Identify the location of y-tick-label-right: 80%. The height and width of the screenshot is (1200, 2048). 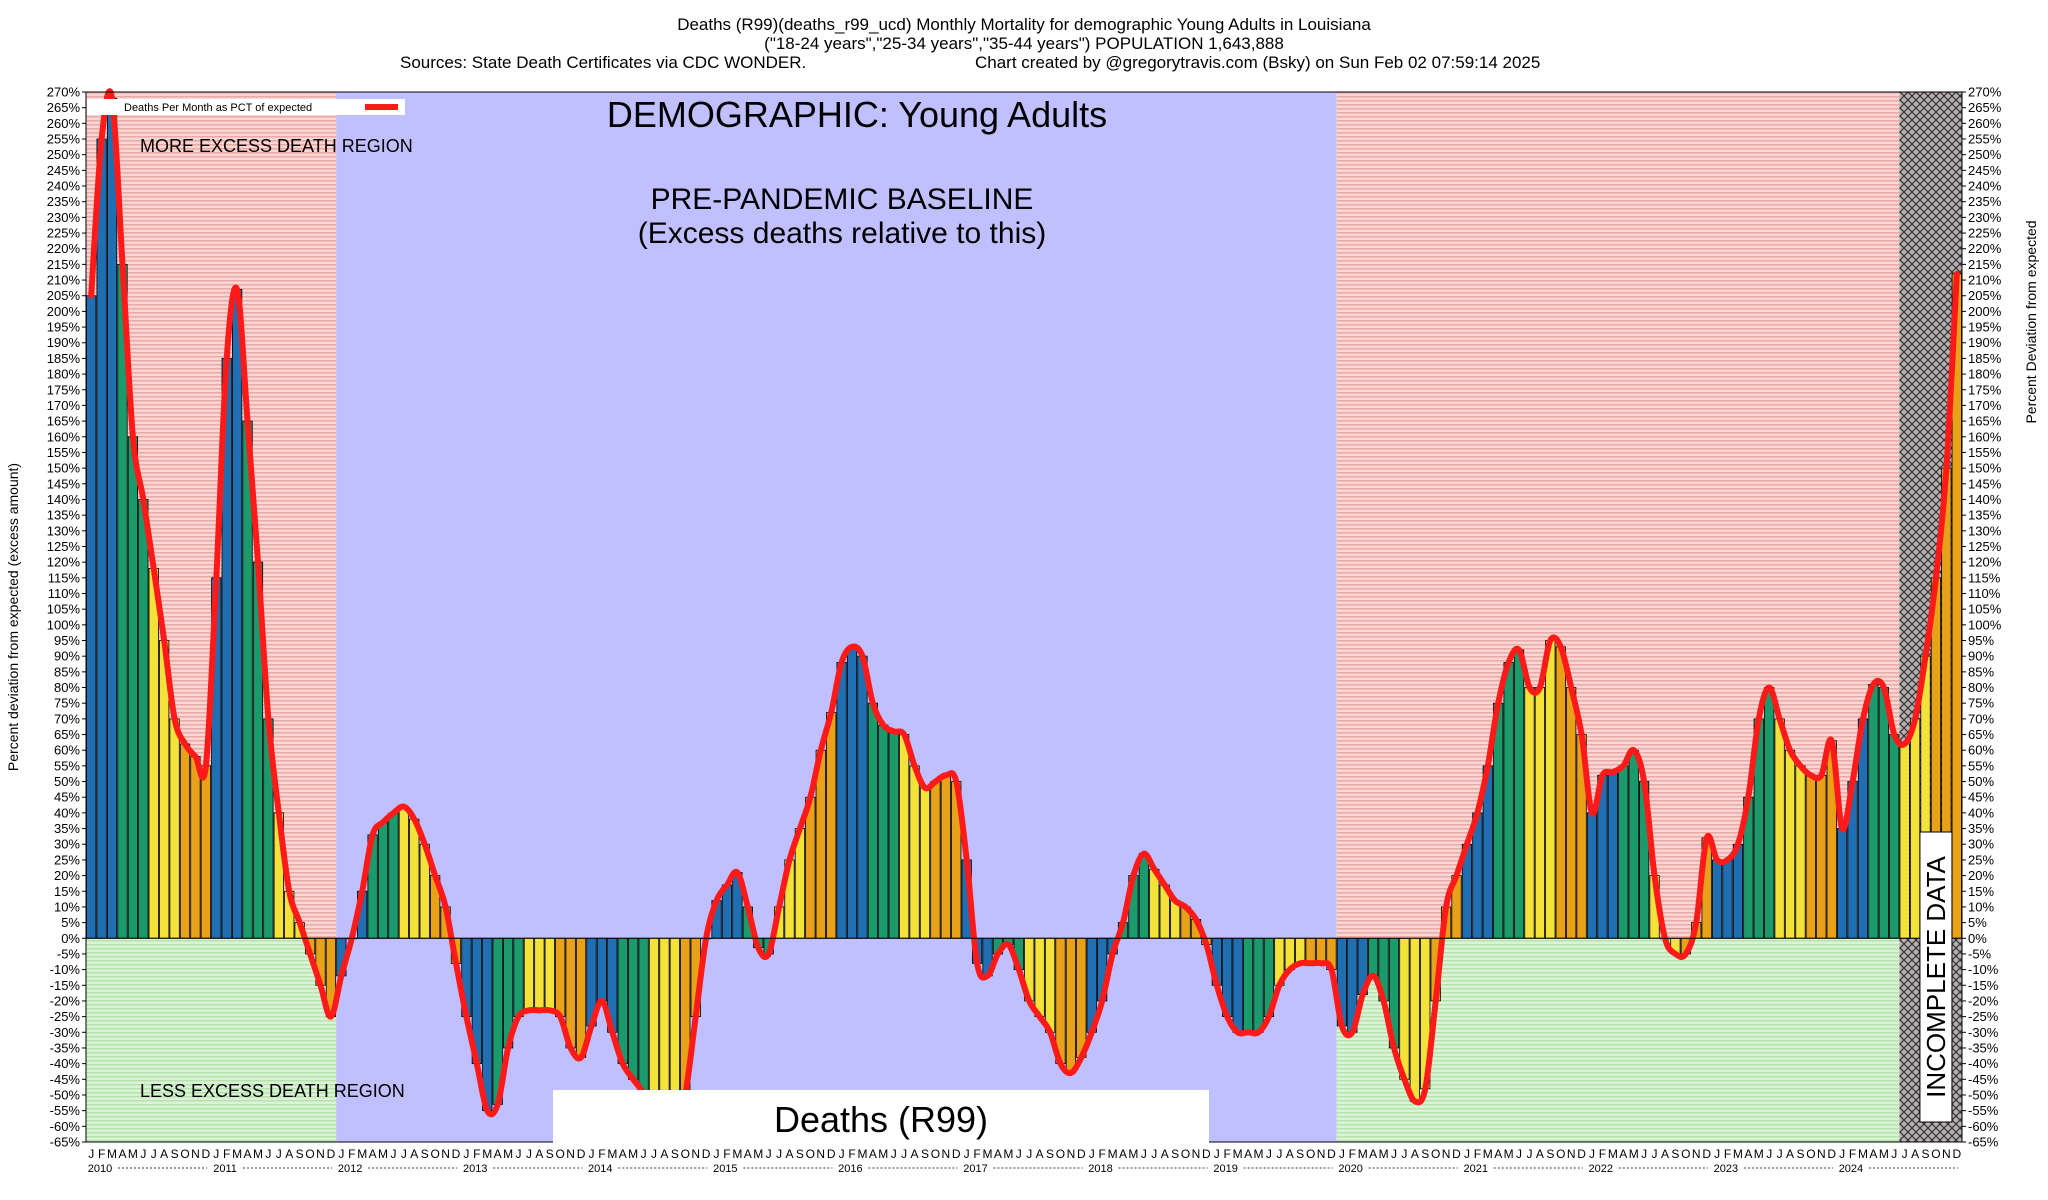
(1981, 687).